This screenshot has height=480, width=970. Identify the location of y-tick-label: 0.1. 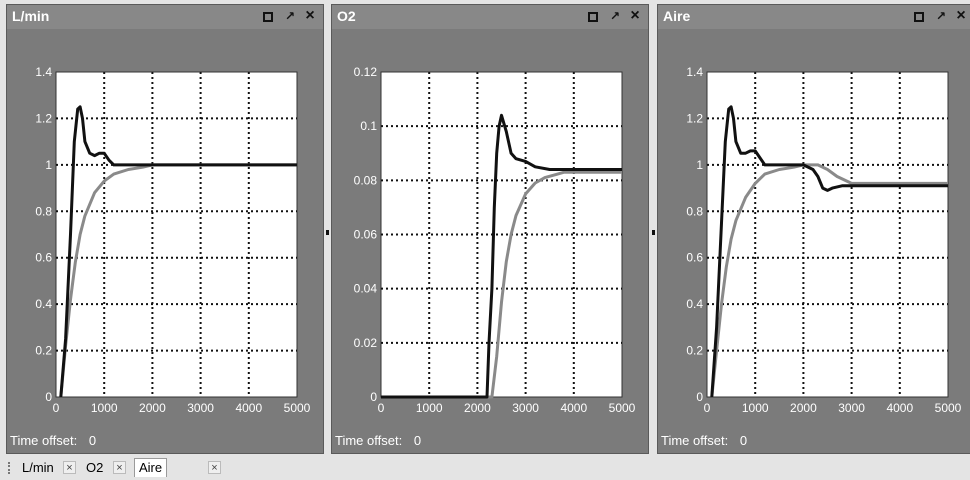
(368, 126).